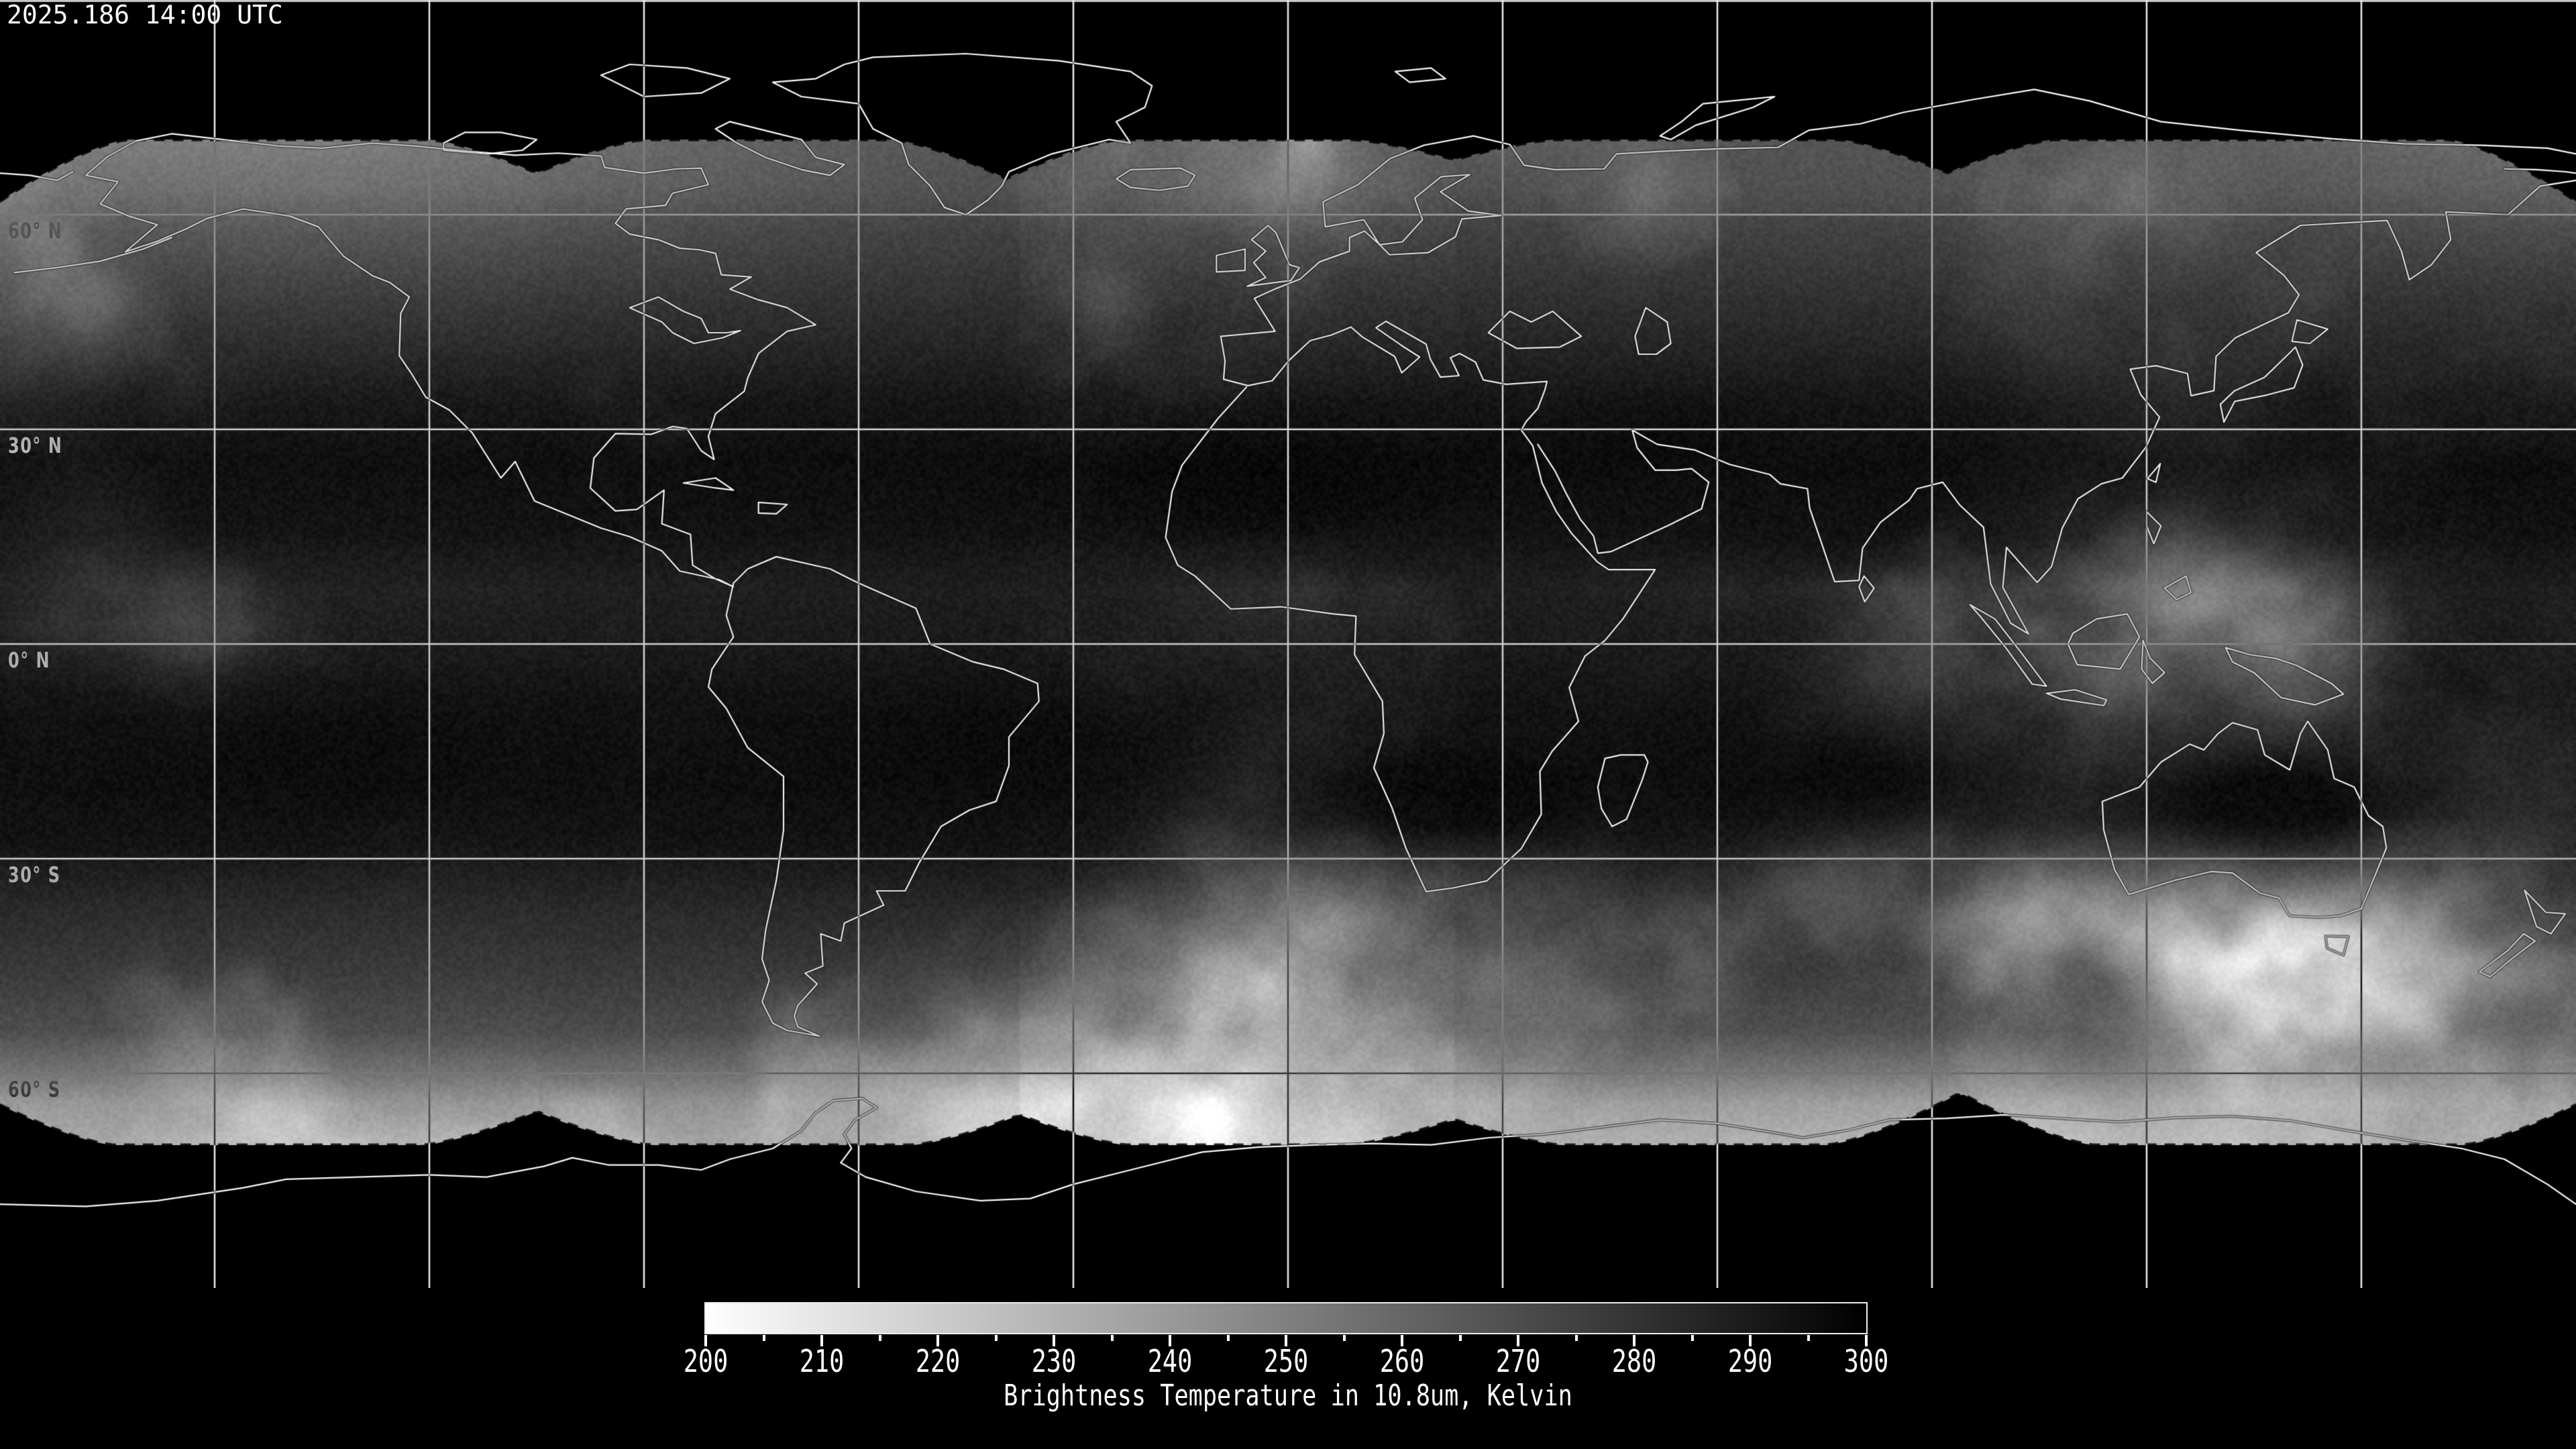 This screenshot has width=2576, height=1449. I want to click on colorbar-tick-label: 210, so click(822, 1361).